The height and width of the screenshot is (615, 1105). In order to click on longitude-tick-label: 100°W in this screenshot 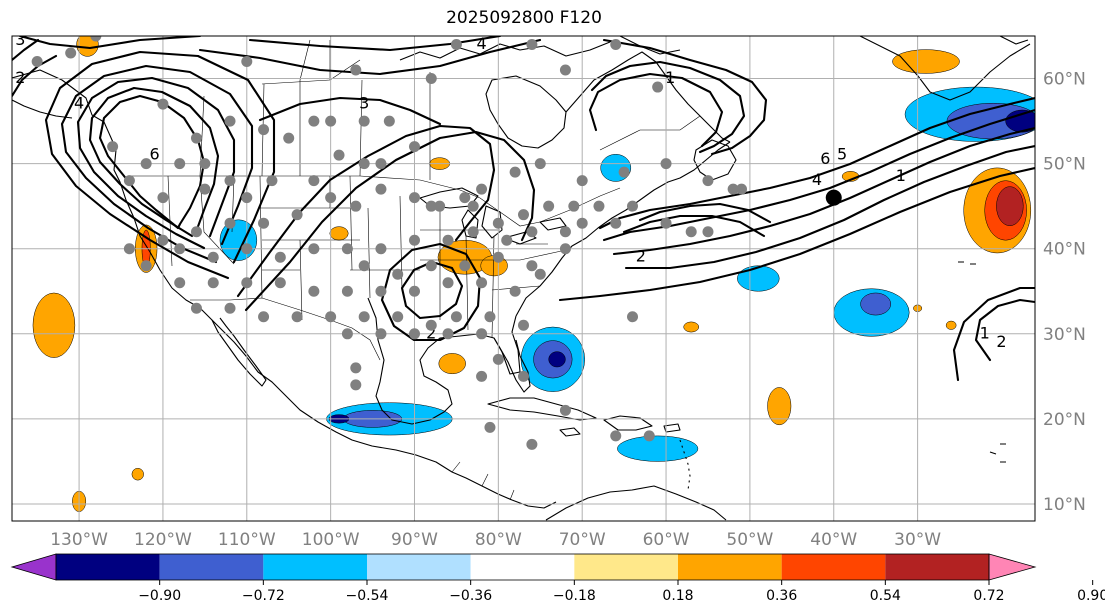, I will do `click(331, 540)`.